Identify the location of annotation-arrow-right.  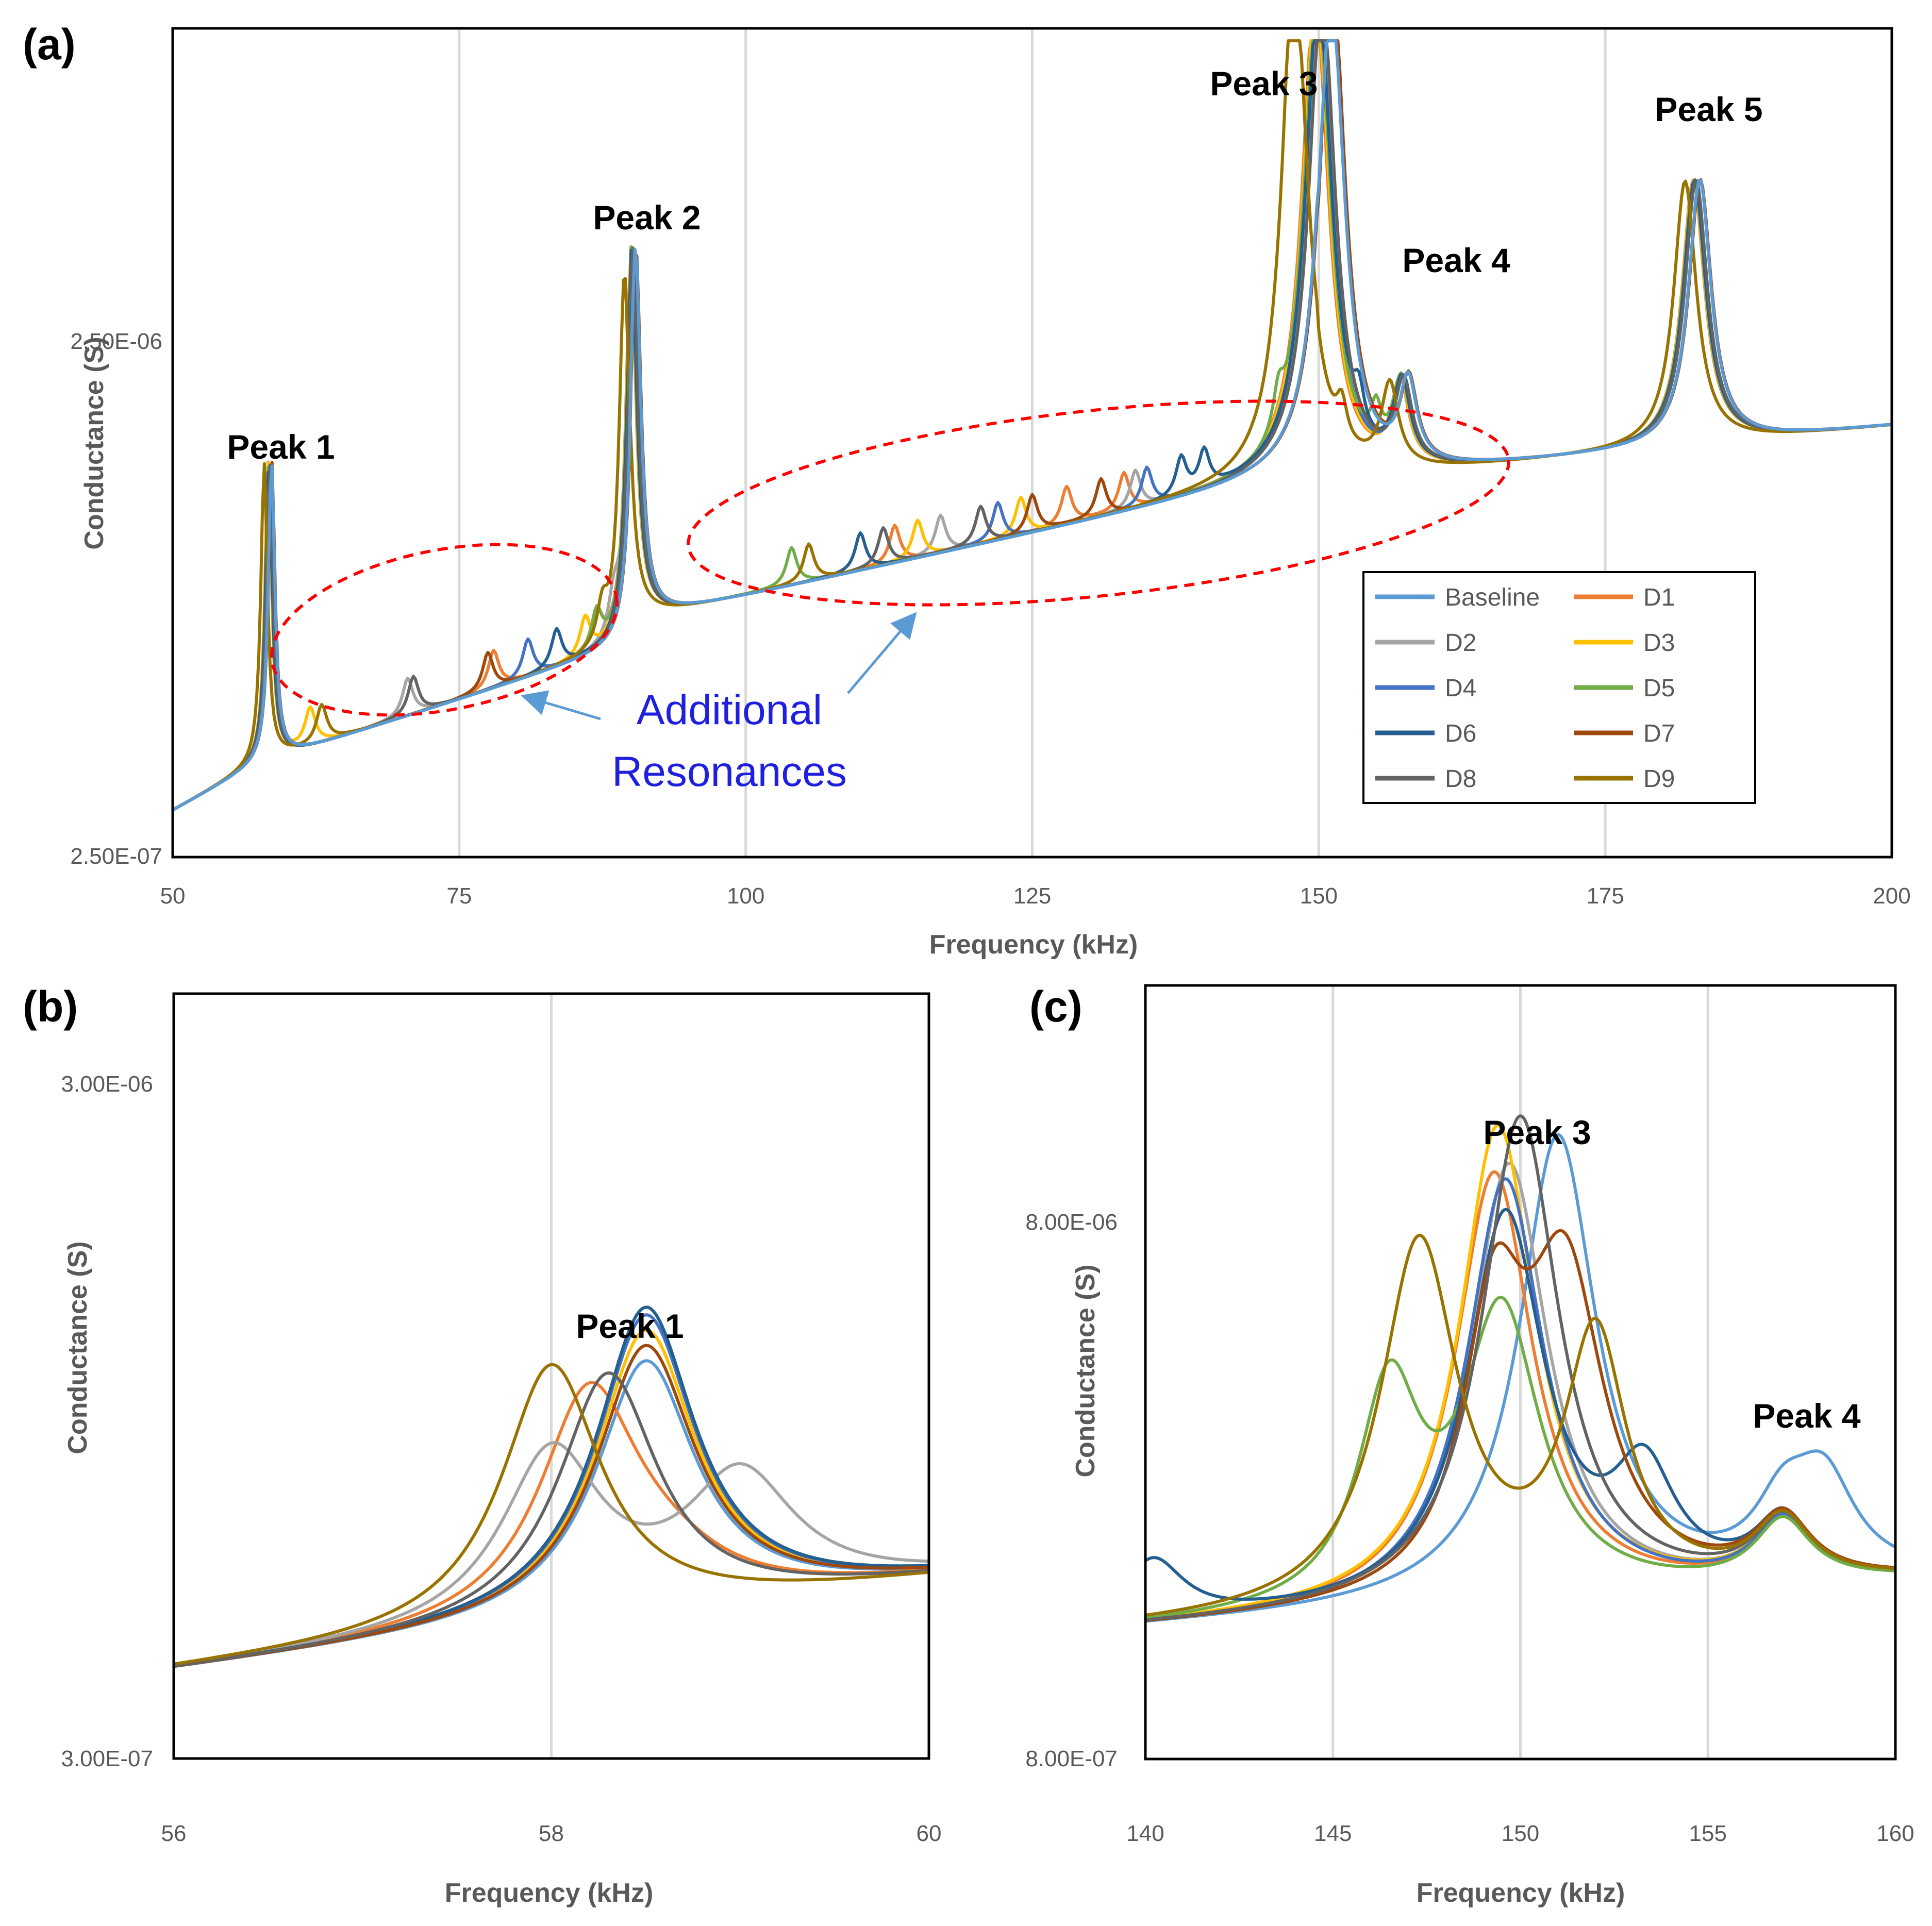
(882, 653).